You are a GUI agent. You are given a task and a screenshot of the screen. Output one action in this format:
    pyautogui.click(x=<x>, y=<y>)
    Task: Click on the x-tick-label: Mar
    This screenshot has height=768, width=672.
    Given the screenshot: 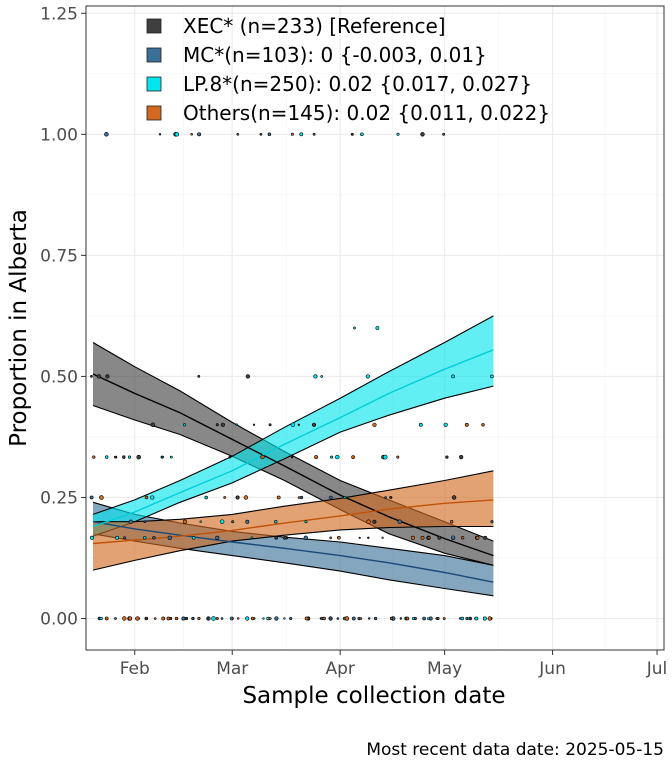 What is the action you would take?
    pyautogui.click(x=232, y=669)
    